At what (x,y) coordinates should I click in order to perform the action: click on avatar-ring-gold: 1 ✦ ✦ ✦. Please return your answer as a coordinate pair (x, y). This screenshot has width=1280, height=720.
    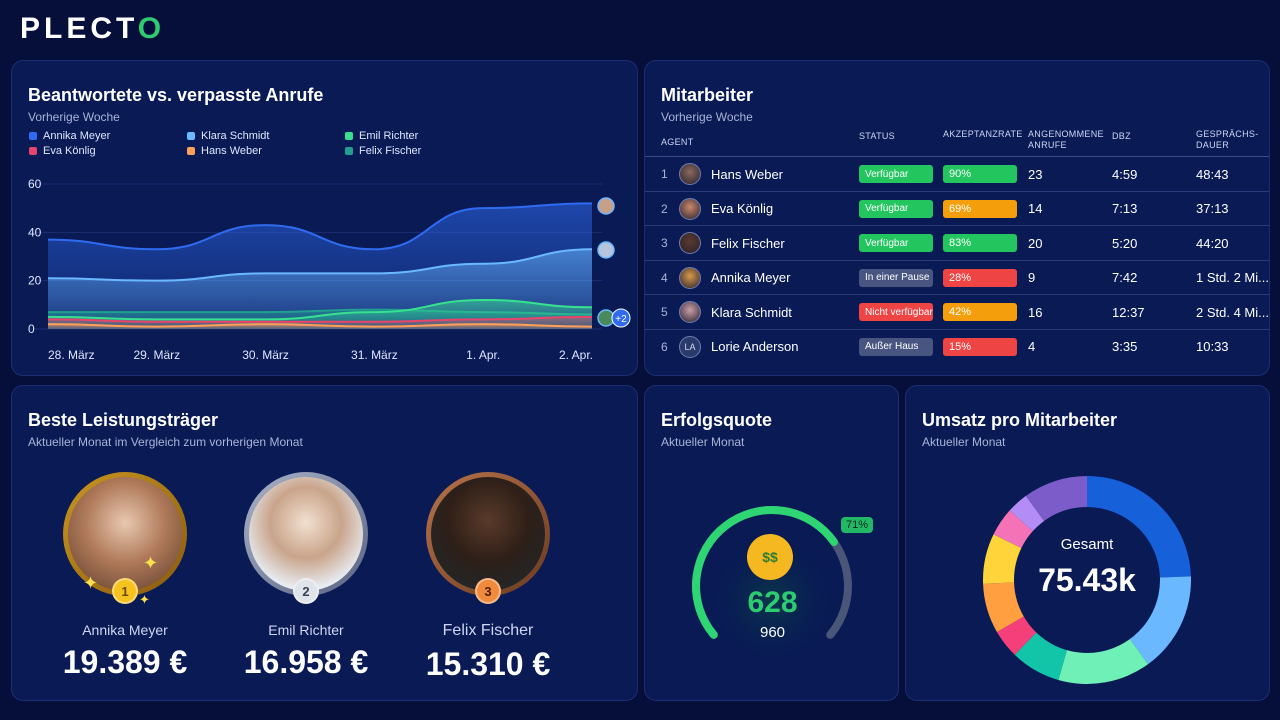
    Looking at the image, I should click on (125, 539).